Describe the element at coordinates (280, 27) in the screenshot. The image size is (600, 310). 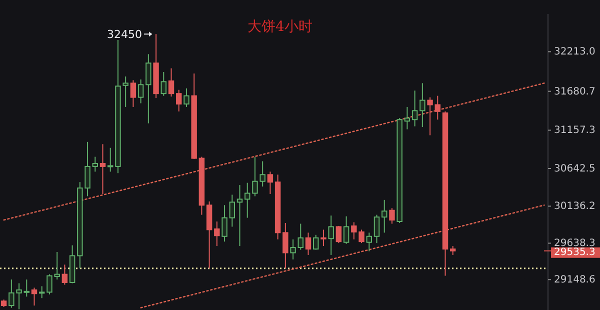
I see `chart-title: 大饼4小时` at that location.